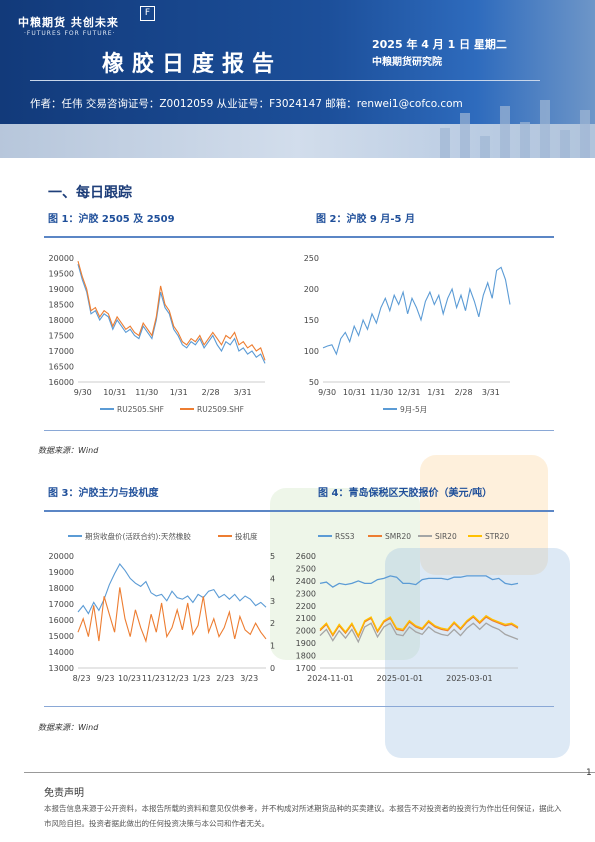  I want to click on x-tick-label: 11/23, so click(153, 678).